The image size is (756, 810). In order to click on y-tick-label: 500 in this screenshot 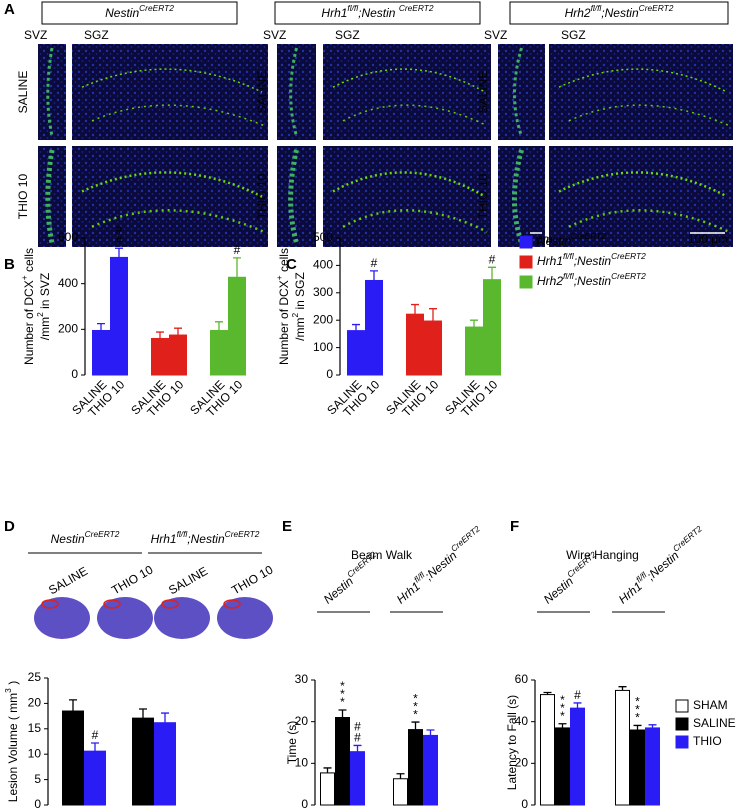, I will do `click(323, 237)`.